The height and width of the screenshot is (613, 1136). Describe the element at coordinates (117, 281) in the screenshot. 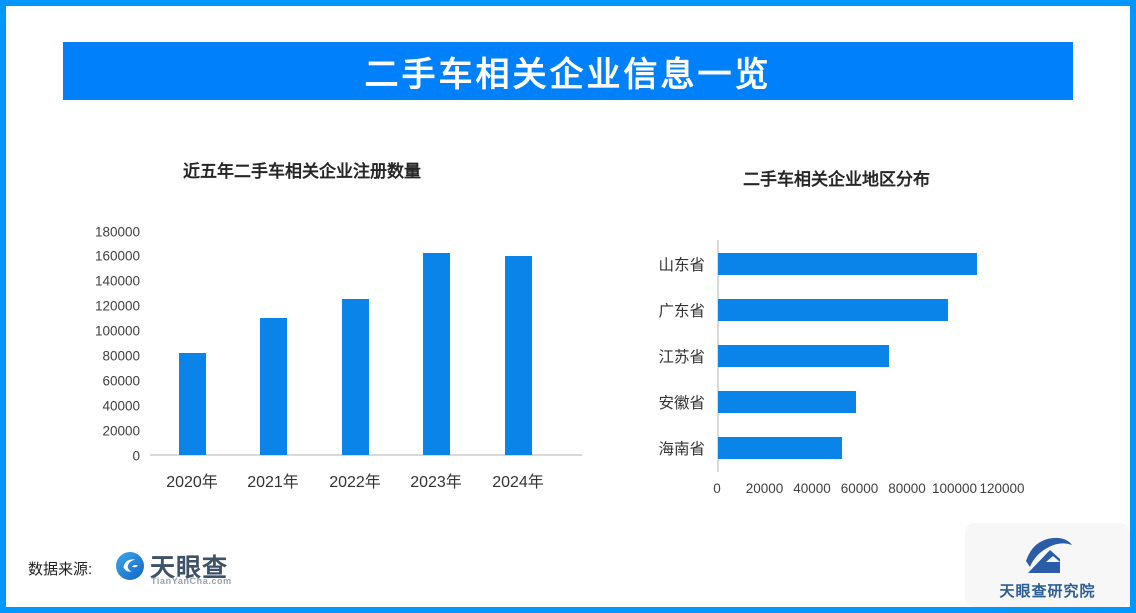

I see `y-axis-tick-label: 140000` at that location.